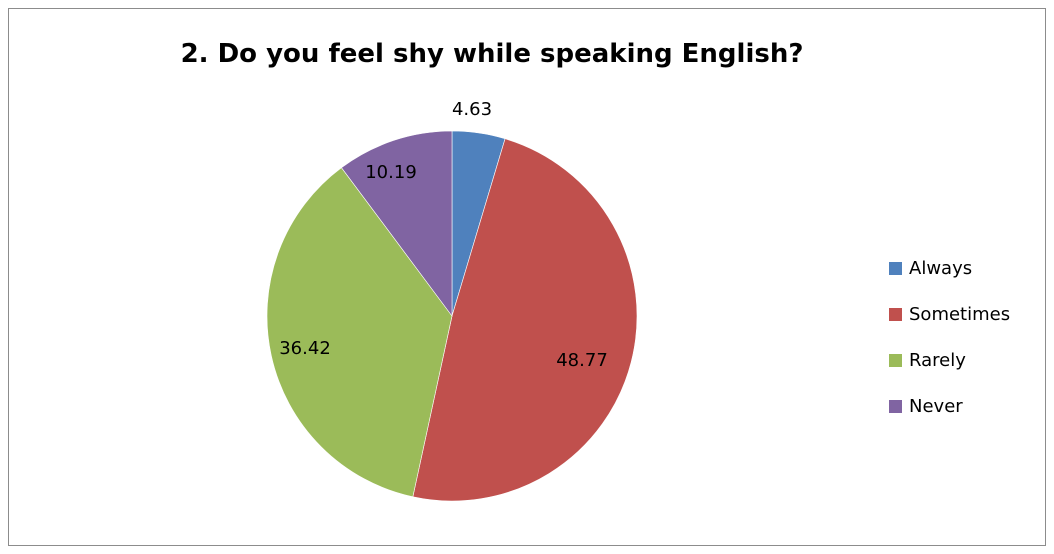 The width and height of the screenshot is (1054, 554). What do you see at coordinates (941, 268) in the screenshot?
I see `legend-label-always: Always` at bounding box center [941, 268].